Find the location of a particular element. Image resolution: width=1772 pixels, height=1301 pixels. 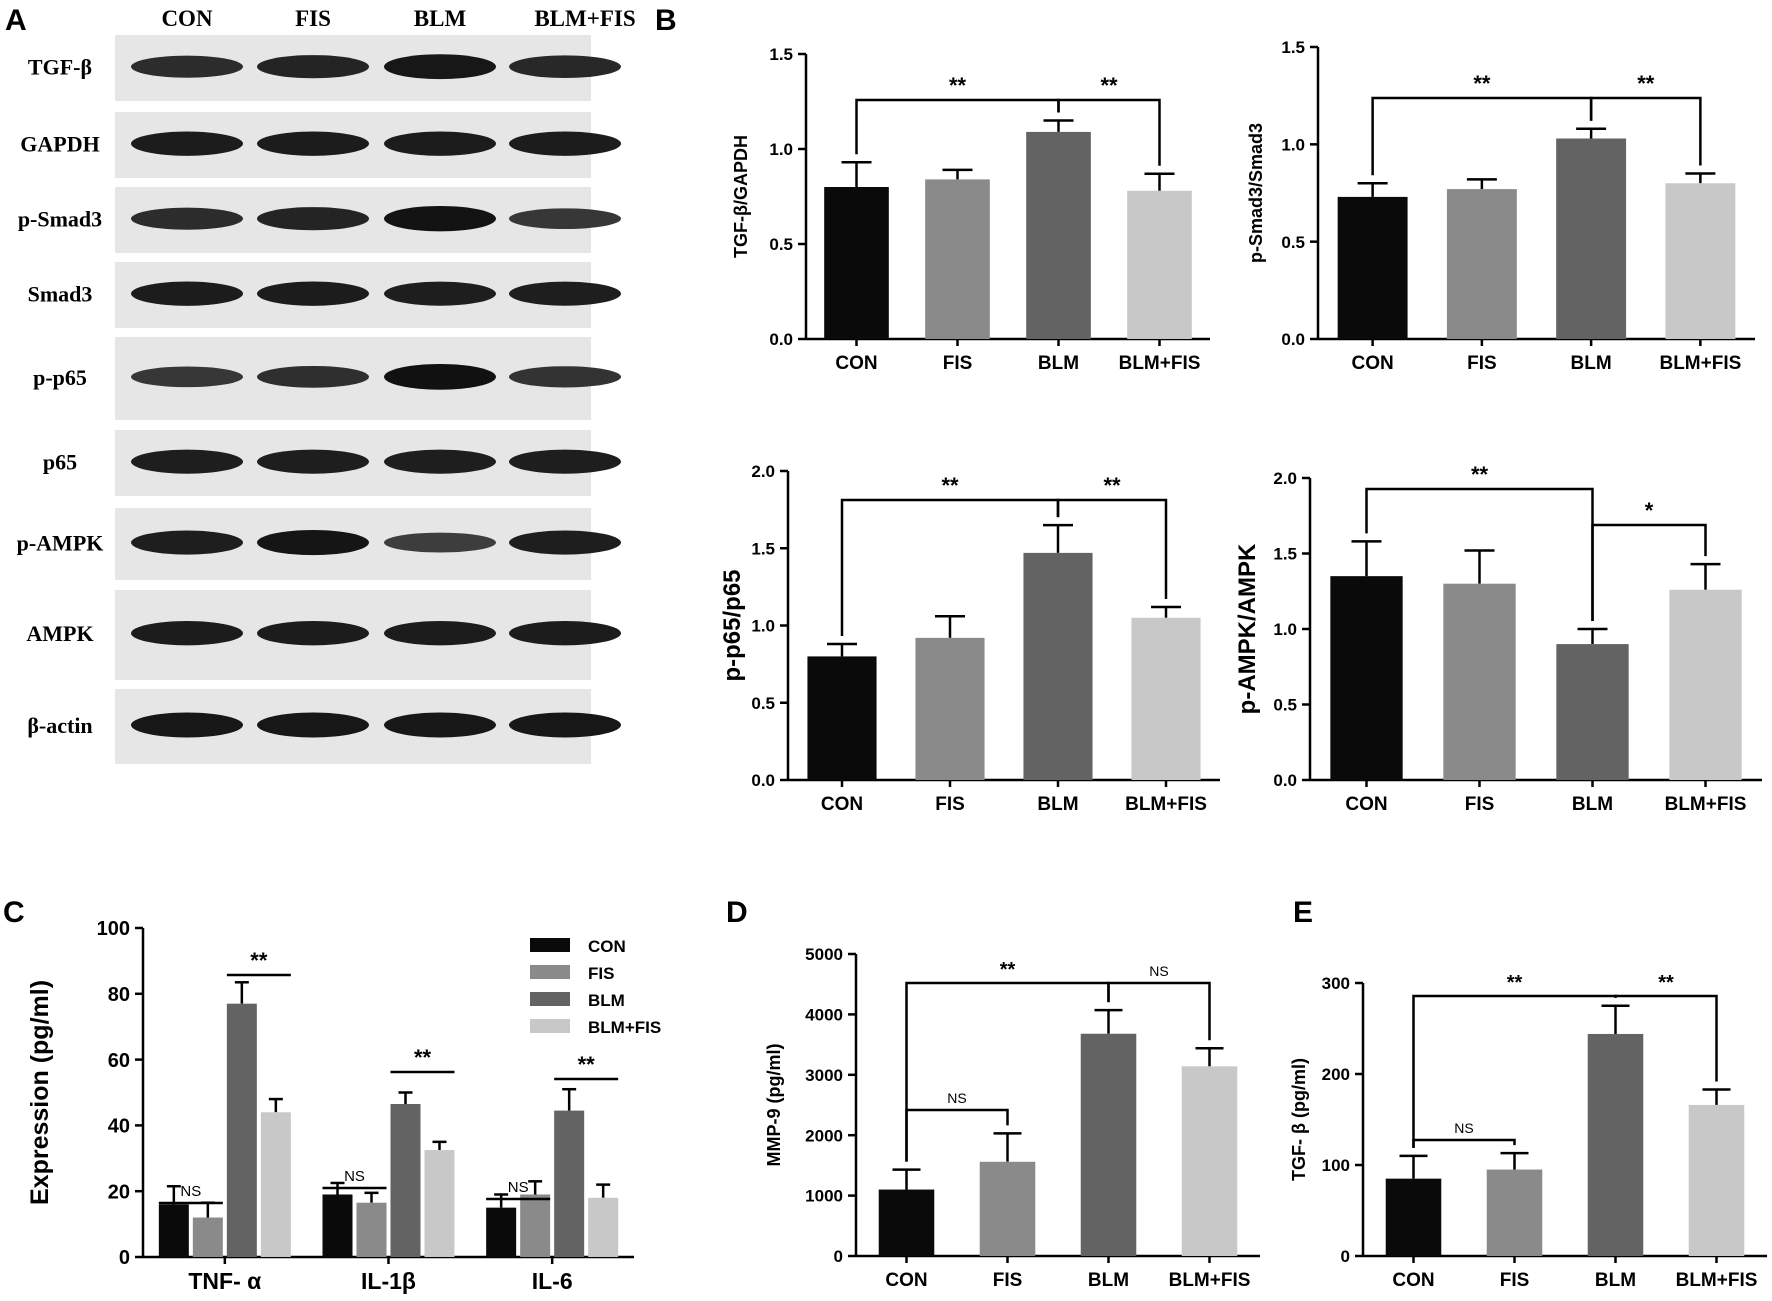

blot-row-label: p-p65 is located at coordinates (60, 377).